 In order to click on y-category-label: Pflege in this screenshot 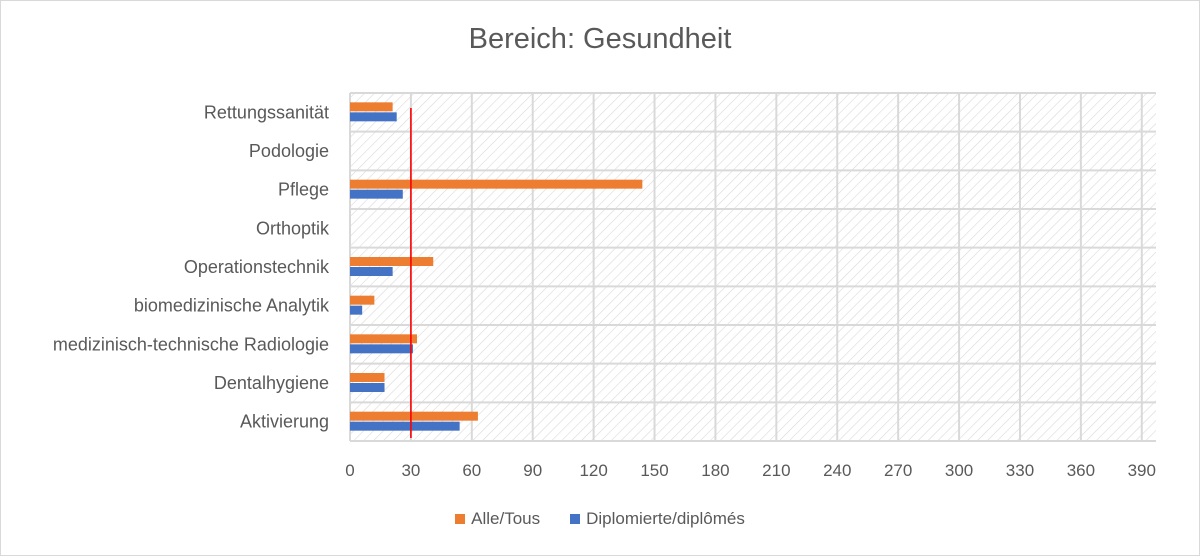, I will do `click(303, 190)`.